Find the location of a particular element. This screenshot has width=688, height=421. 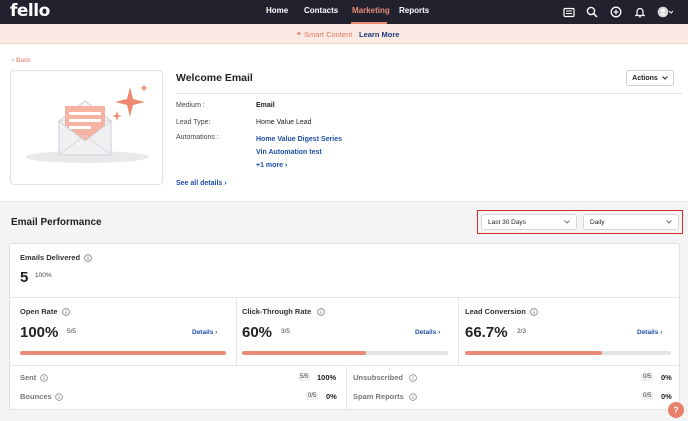

avatar-icon is located at coordinates (665, 12).